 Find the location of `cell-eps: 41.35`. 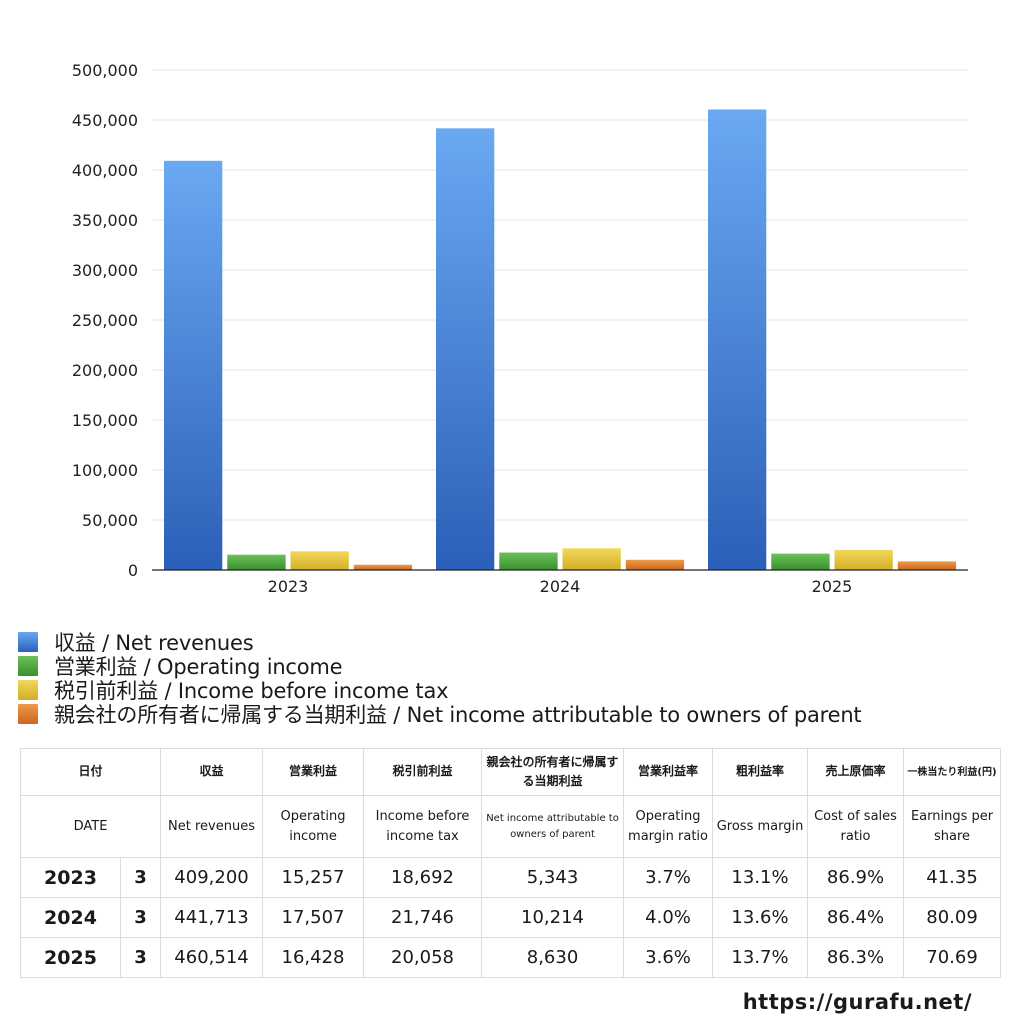

cell-eps: 41.35 is located at coordinates (952, 877).